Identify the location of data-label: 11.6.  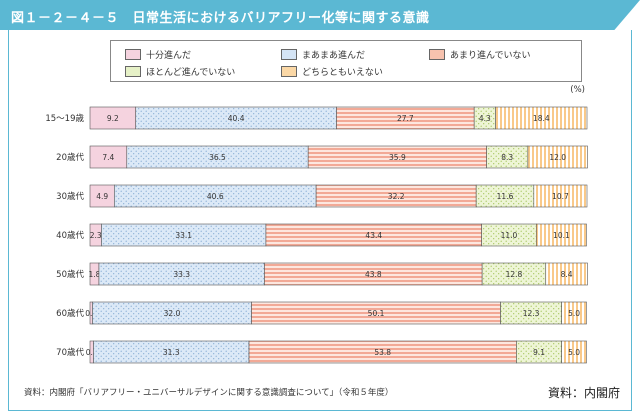
(505, 196).